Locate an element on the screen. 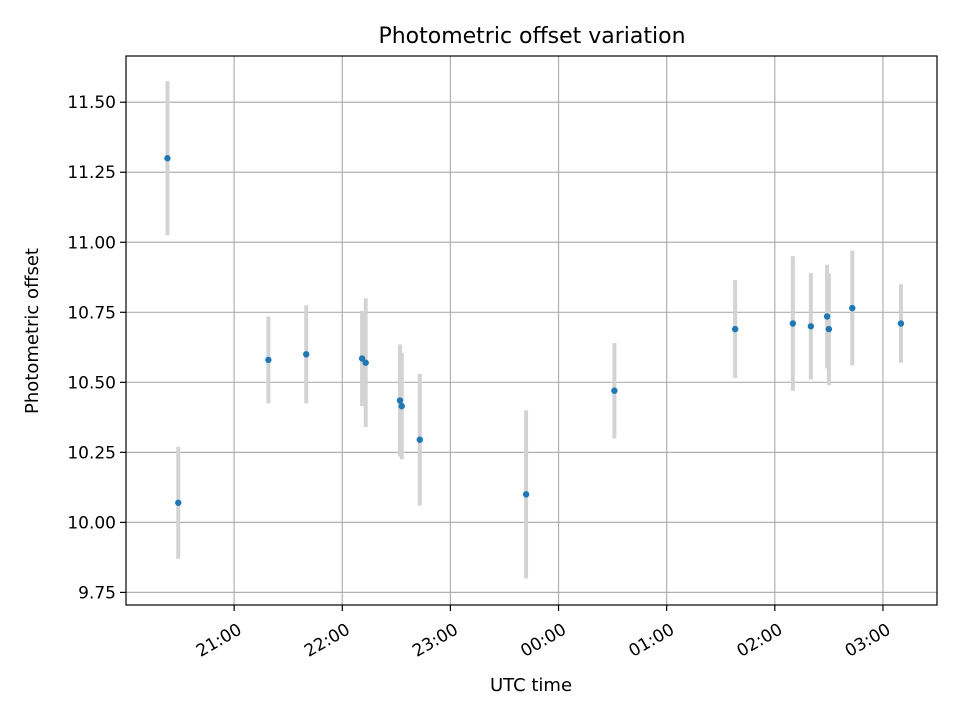 This screenshot has height=720, width=960. y-tick-label: 11.50 is located at coordinates (91, 103).